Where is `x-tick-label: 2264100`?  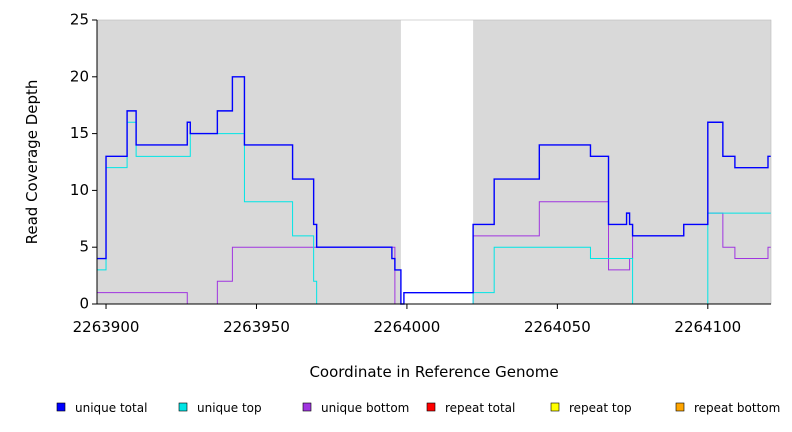 x-tick-label: 2264100 is located at coordinates (707, 327).